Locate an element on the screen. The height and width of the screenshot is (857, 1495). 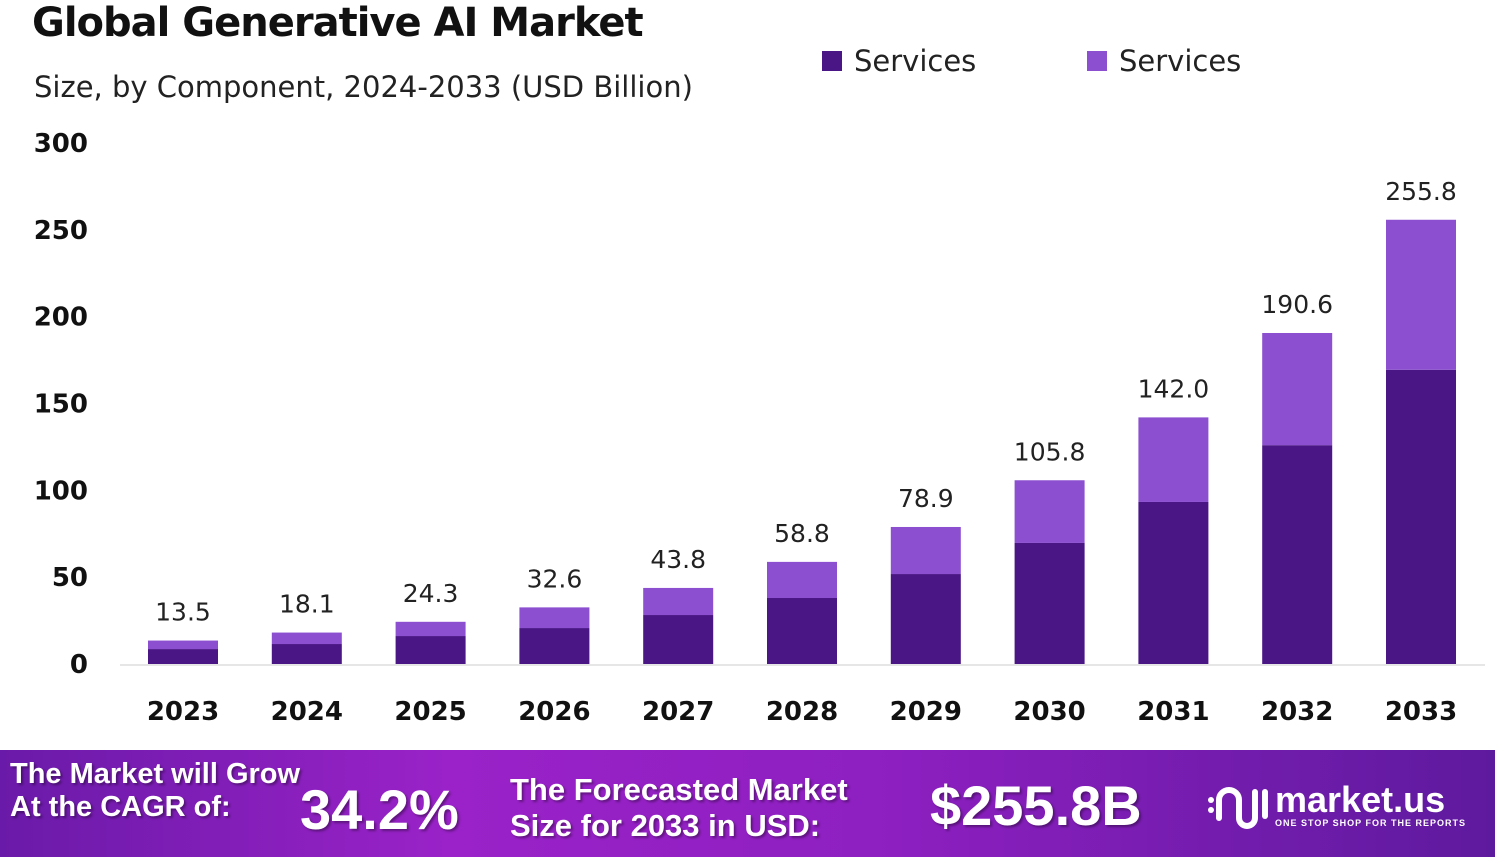
bar-total-label: 190.6 is located at coordinates (1297, 304).